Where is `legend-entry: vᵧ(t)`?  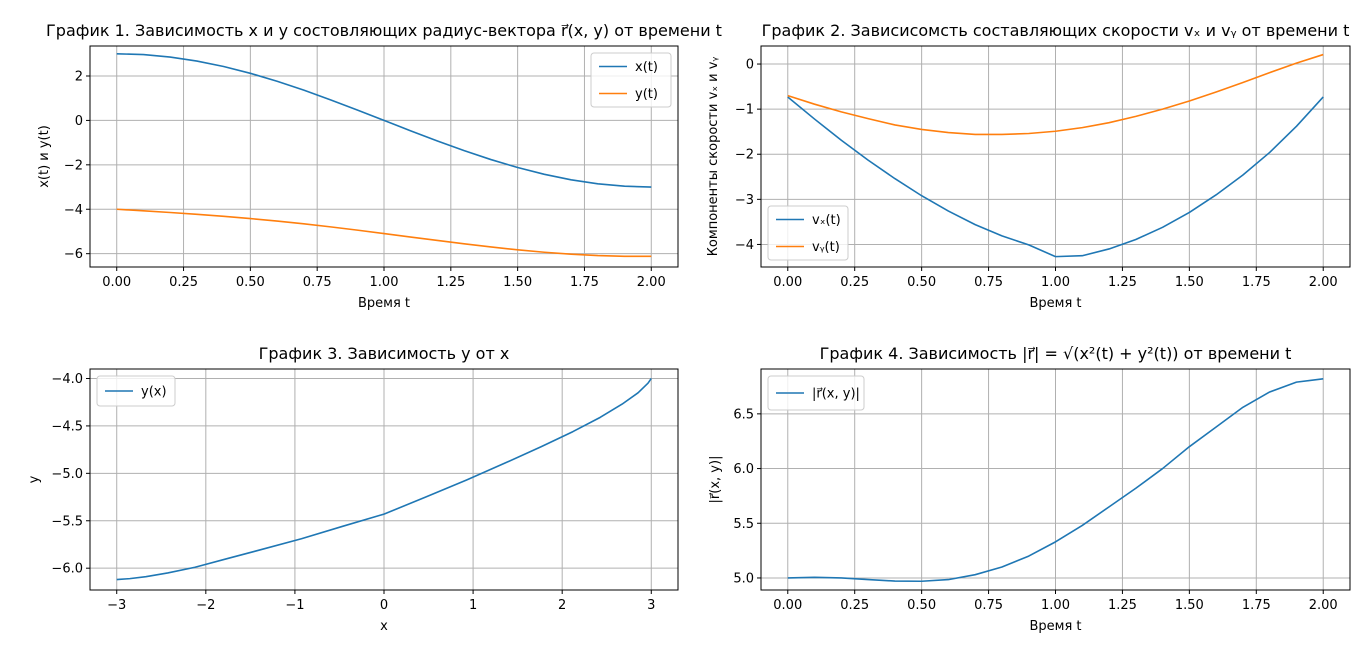 legend-entry: vᵧ(t) is located at coordinates (826, 247).